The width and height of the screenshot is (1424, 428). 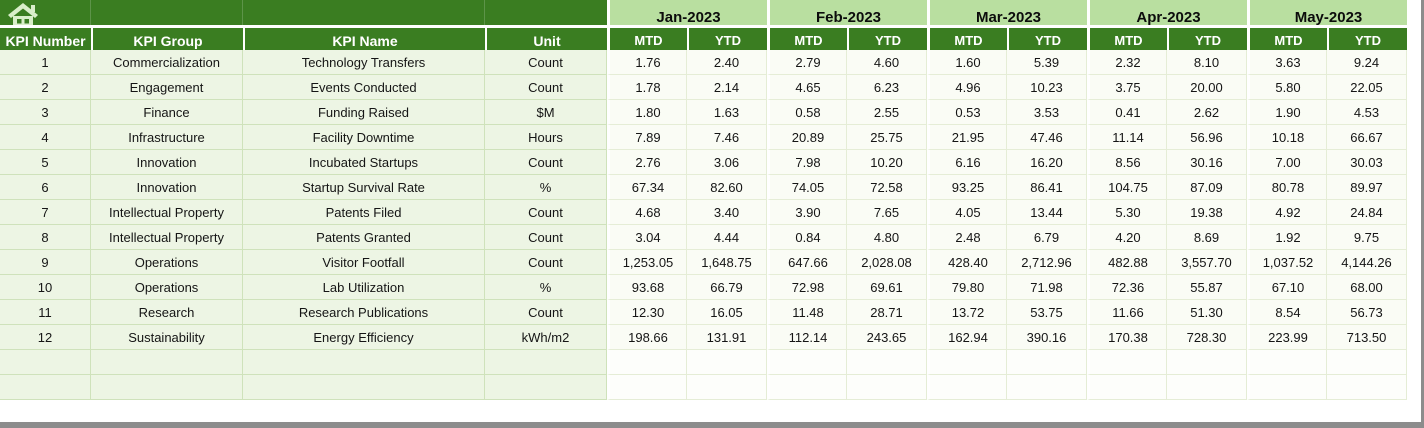 I want to click on cell-value: 6.79, so click(x=1047, y=237).